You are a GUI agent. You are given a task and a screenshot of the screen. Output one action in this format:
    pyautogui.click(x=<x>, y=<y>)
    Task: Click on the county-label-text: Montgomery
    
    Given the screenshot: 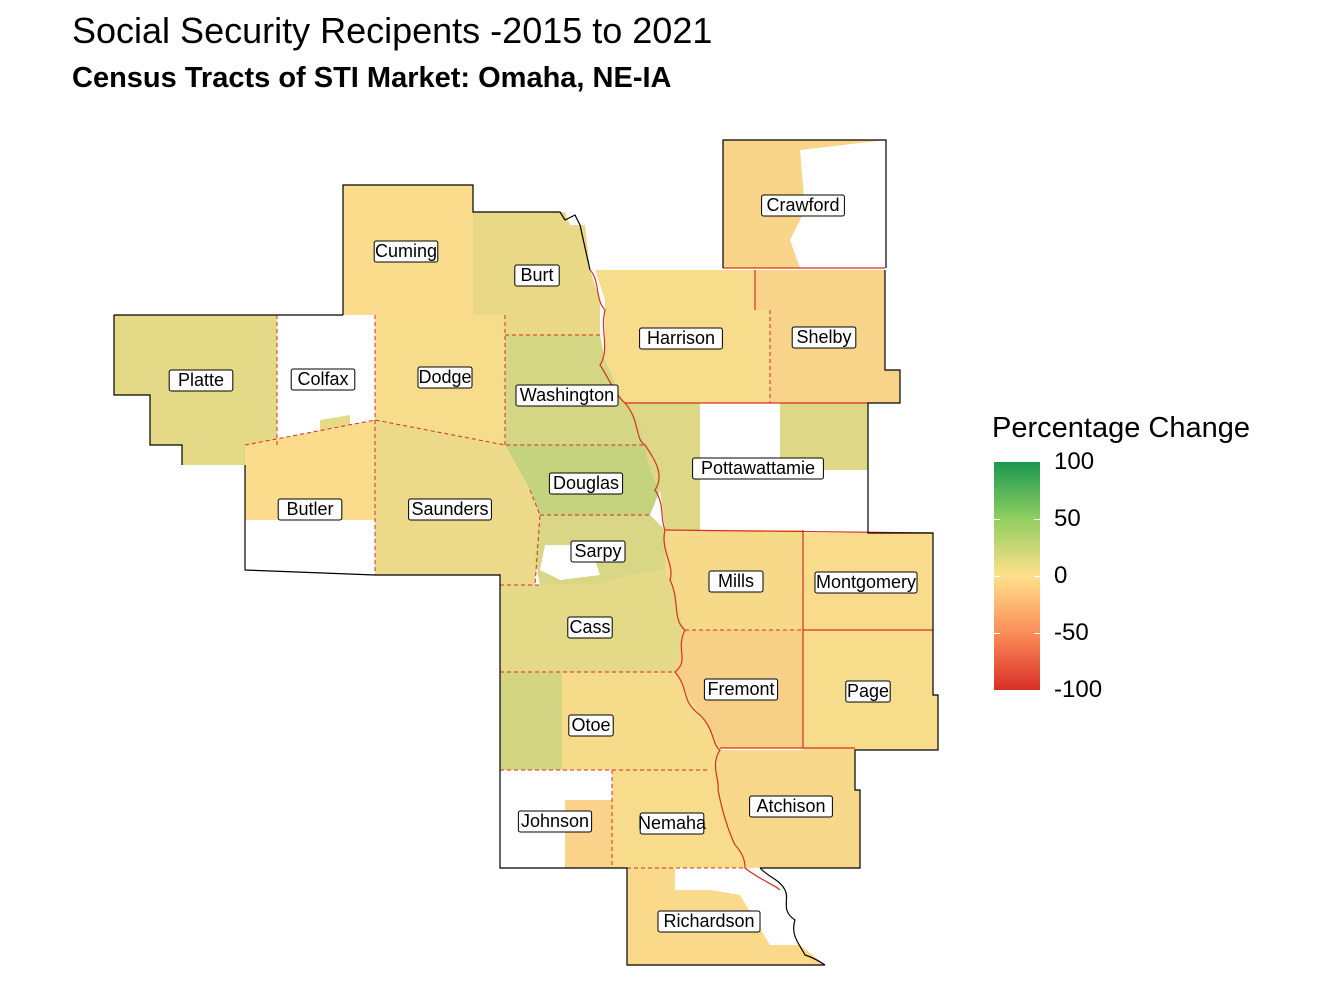 What is the action you would take?
    pyautogui.click(x=866, y=582)
    